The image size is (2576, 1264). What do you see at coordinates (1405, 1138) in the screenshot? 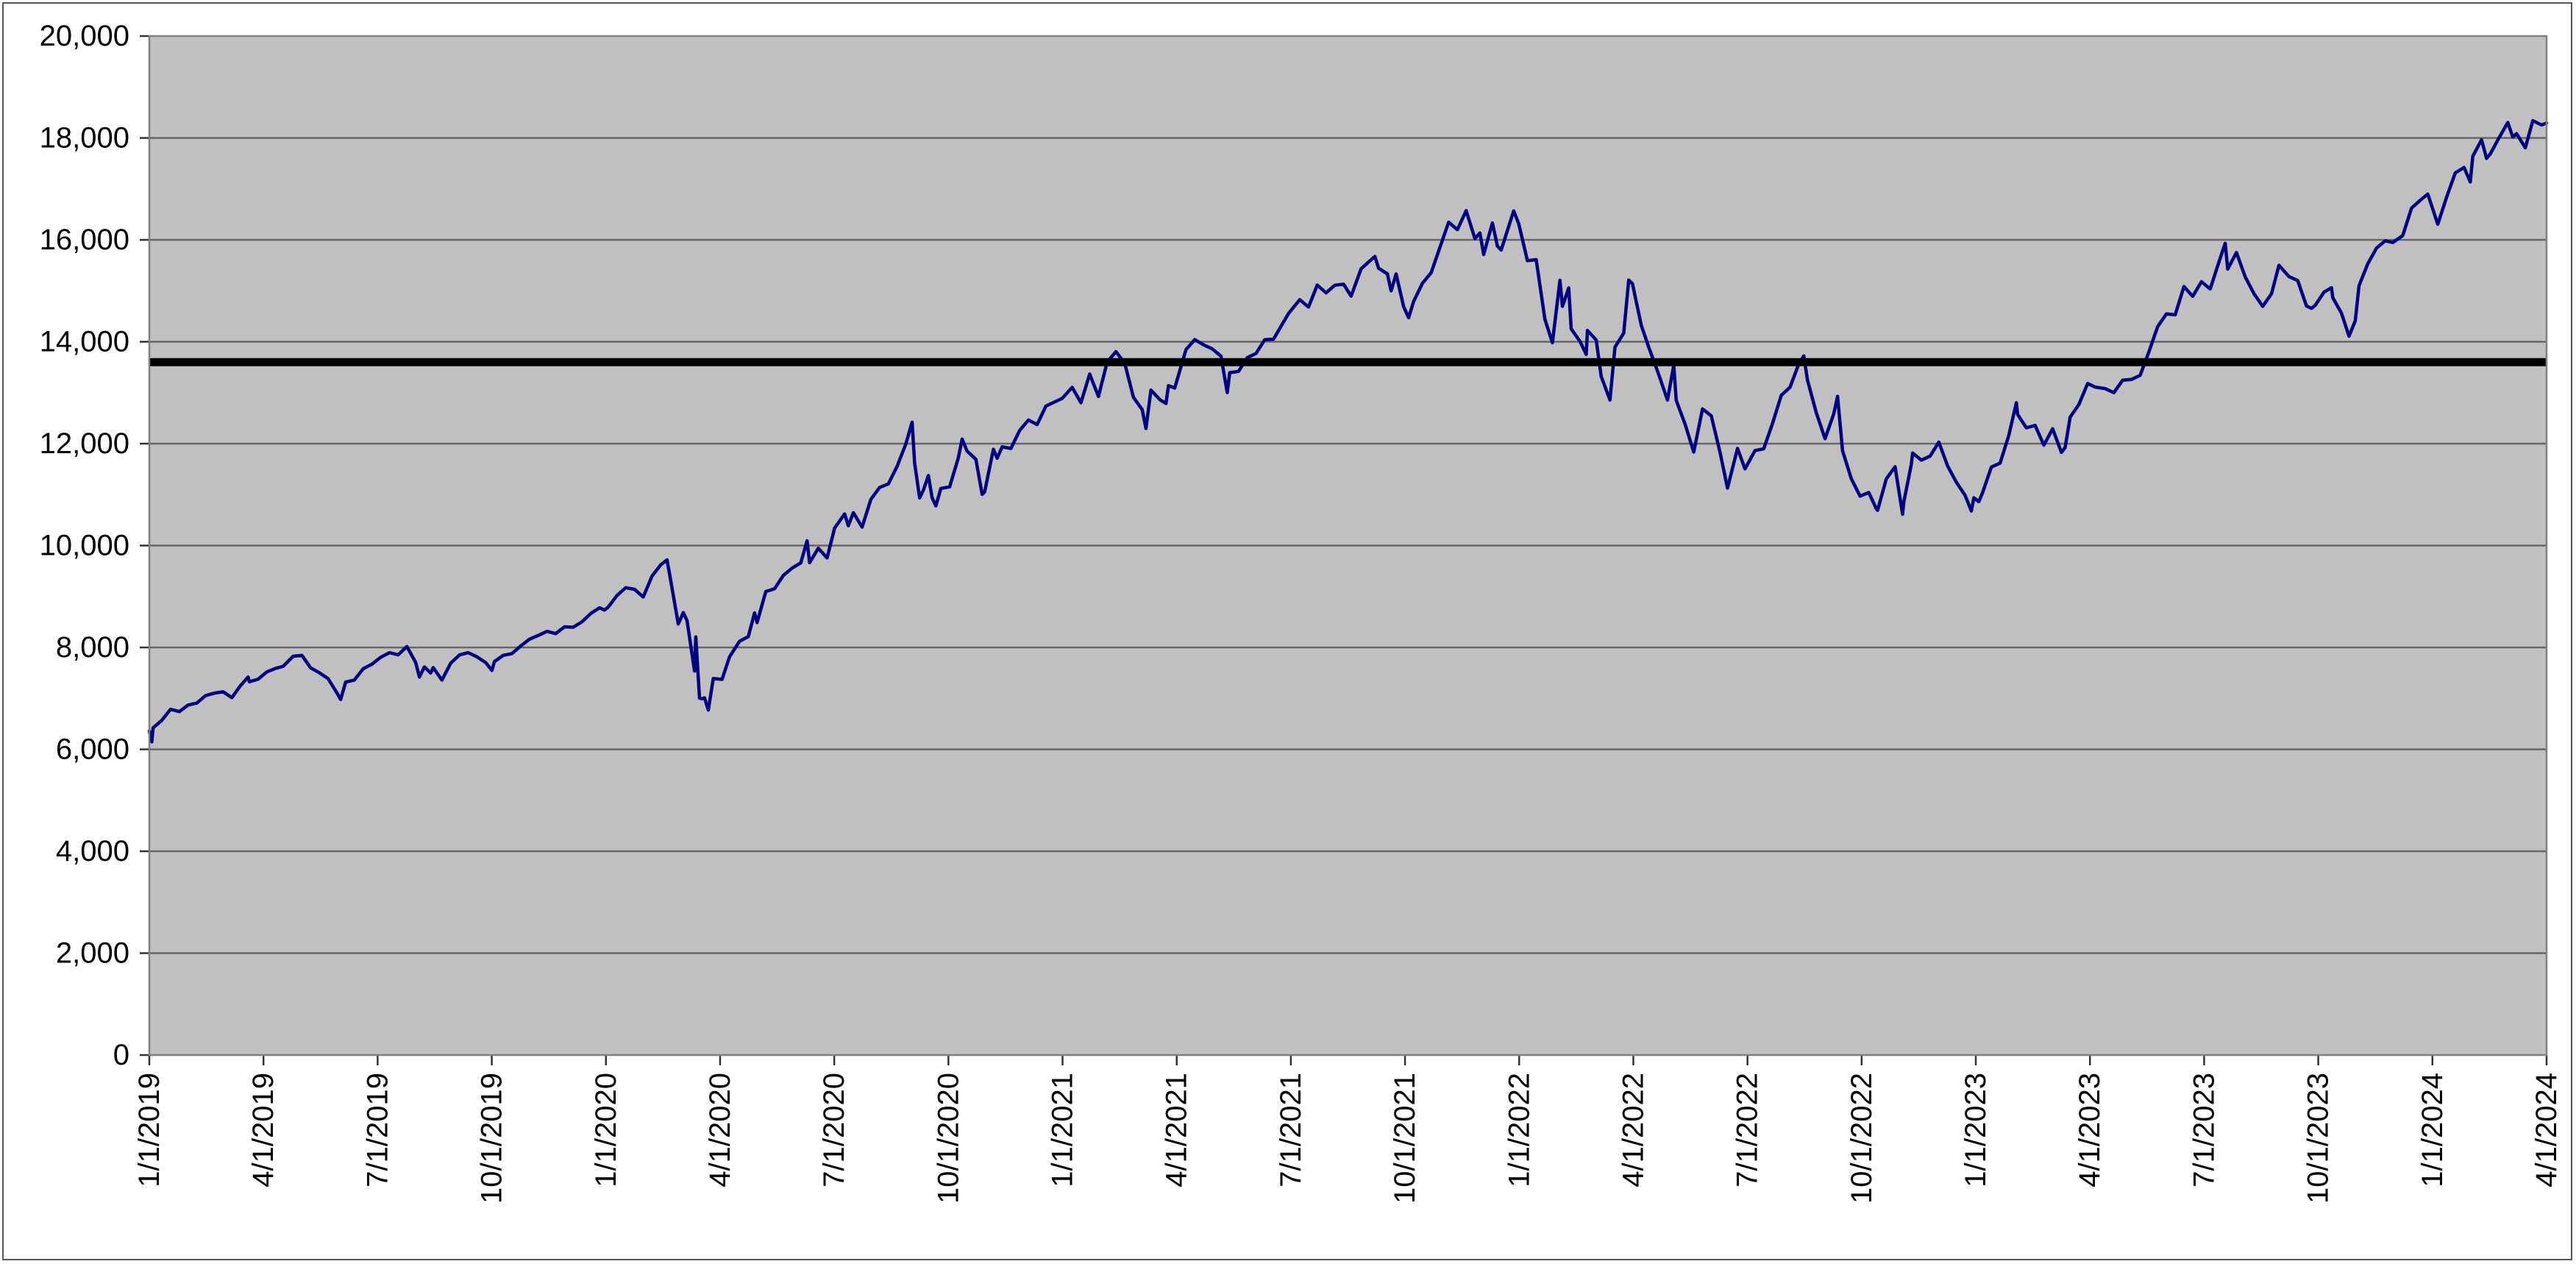
I see `x-axis-label: 10/1/2021` at bounding box center [1405, 1138].